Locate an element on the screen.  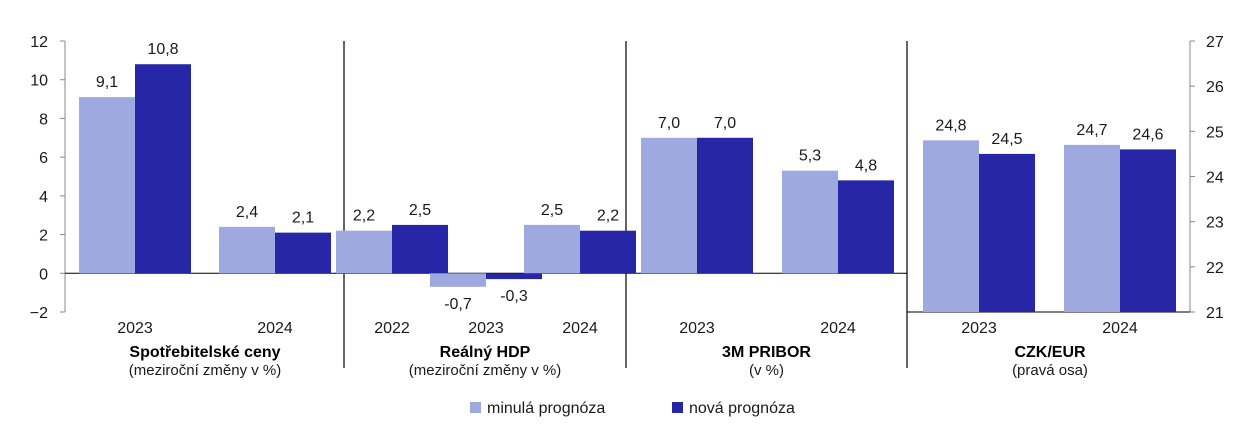
legend: minulá prognóza nová prognóza is located at coordinates (632, 408).